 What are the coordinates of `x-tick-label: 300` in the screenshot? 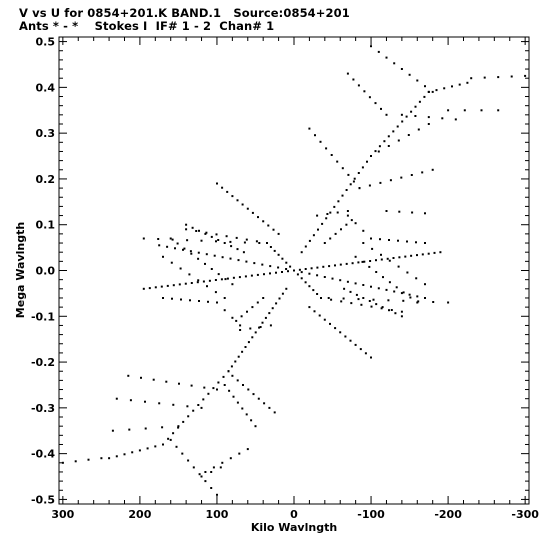 It's located at (62, 514).